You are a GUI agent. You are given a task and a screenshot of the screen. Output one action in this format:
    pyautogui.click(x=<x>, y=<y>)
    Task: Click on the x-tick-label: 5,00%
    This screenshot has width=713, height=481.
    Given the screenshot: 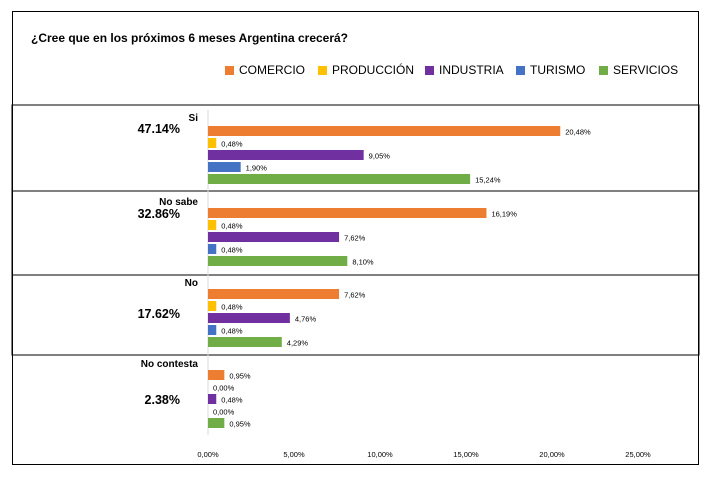 What is the action you would take?
    pyautogui.click(x=294, y=454)
    